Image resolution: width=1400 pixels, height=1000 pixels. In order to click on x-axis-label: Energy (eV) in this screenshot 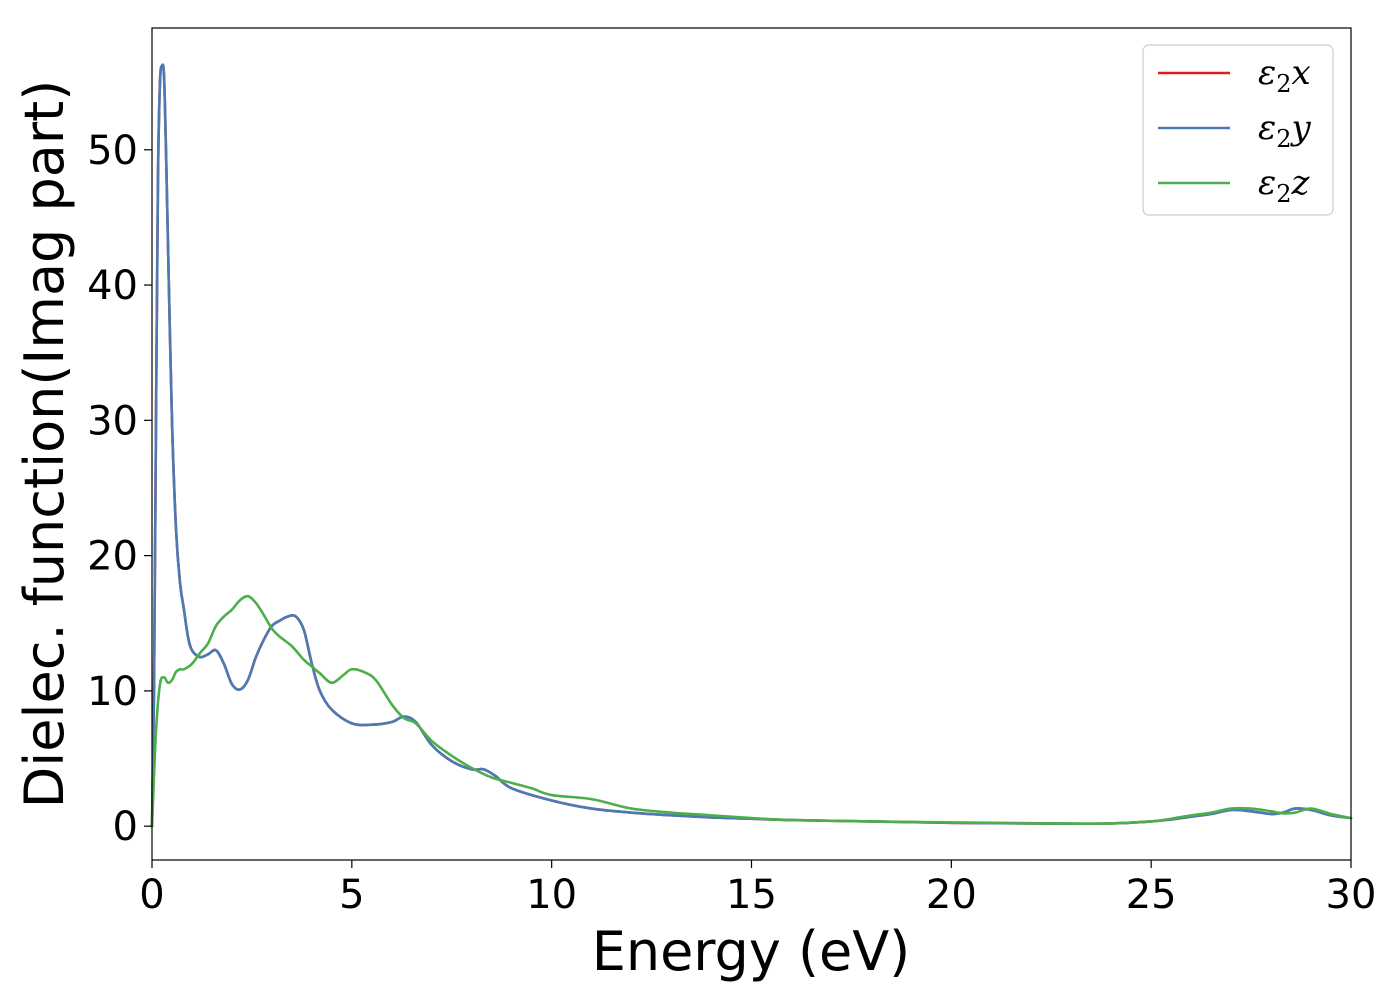, I will do `click(751, 951)`.